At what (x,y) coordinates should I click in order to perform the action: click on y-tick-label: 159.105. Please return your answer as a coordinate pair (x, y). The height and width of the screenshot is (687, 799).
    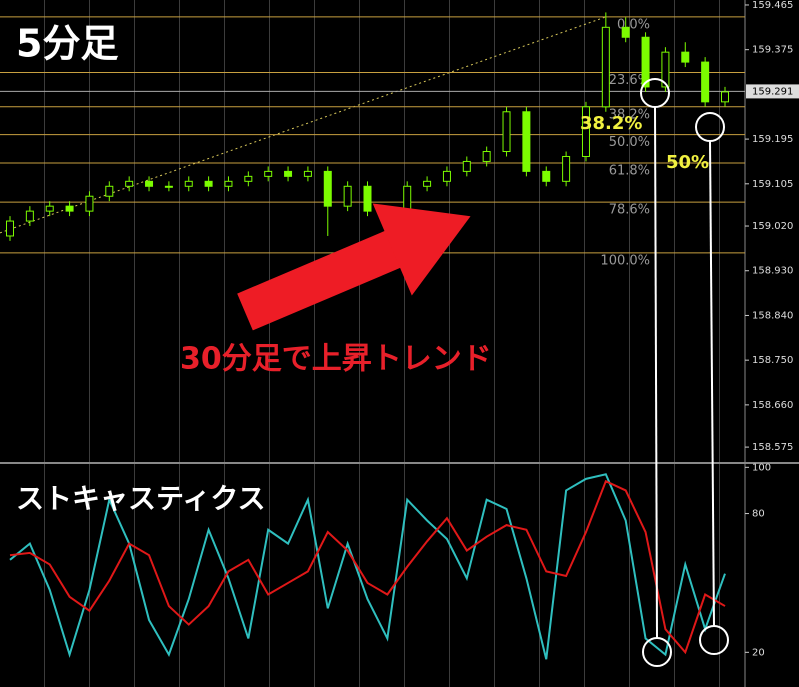
    Looking at the image, I should click on (772, 184).